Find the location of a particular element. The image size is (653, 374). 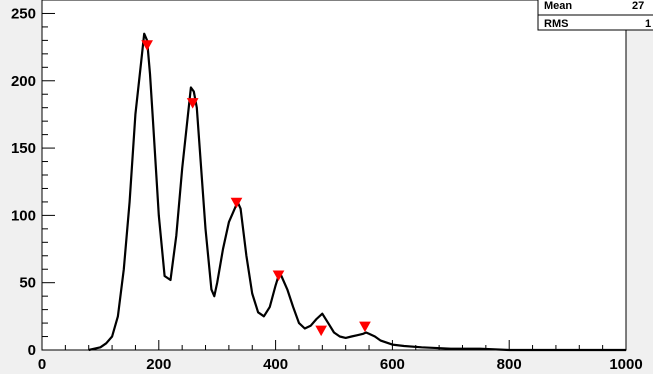

x-tick-label: 1000 is located at coordinates (625, 364).